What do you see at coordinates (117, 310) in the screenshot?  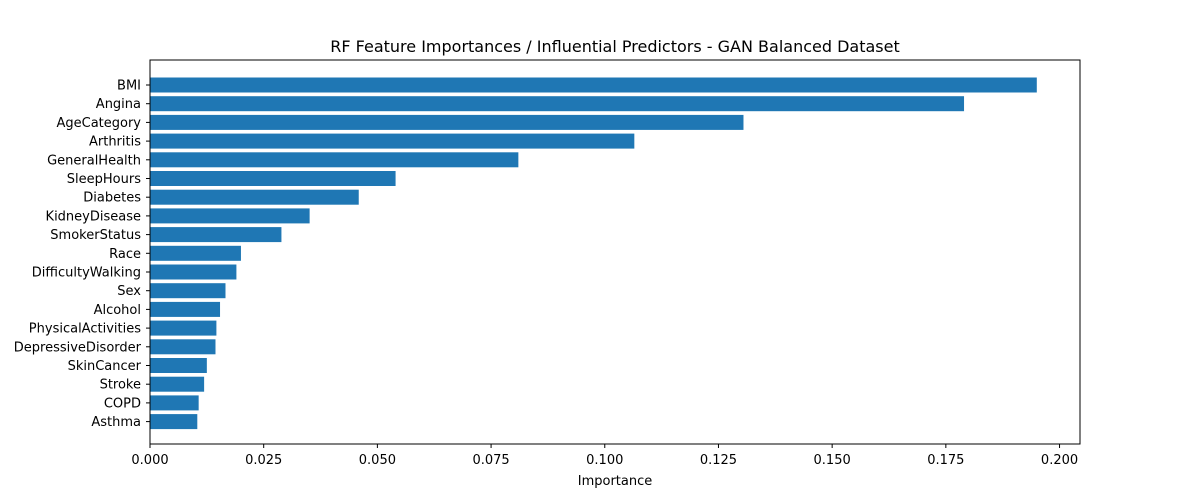 I see `y-tick-label: Alcohol` at bounding box center [117, 310].